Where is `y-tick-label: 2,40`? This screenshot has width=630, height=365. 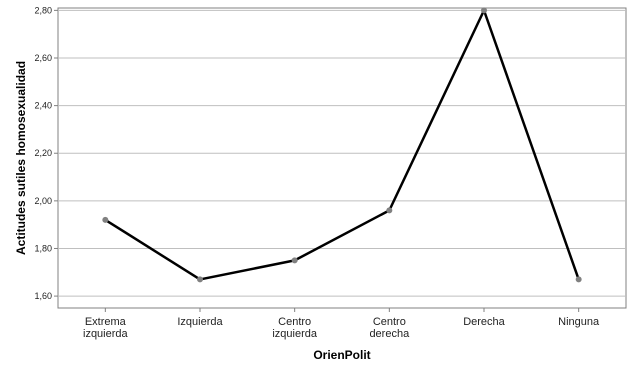
y-tick-label: 2,40 is located at coordinates (43, 106).